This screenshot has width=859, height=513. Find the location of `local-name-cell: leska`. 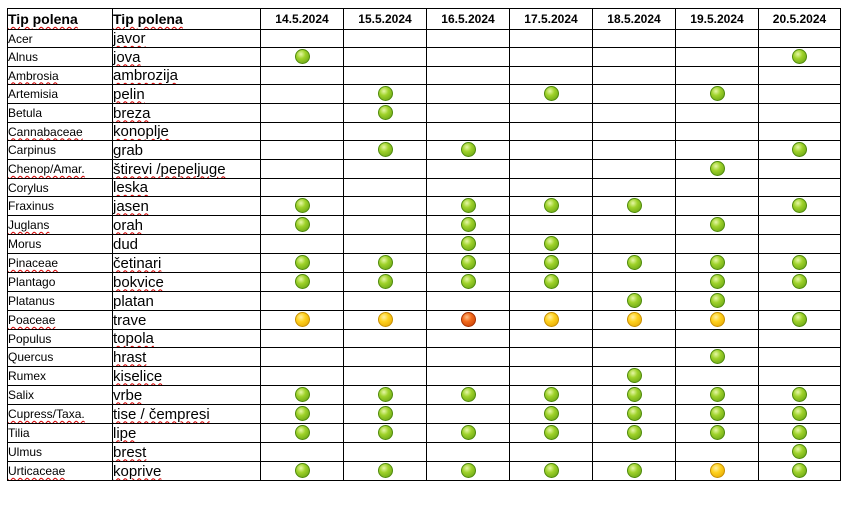

local-name-cell: leska is located at coordinates (186, 187).